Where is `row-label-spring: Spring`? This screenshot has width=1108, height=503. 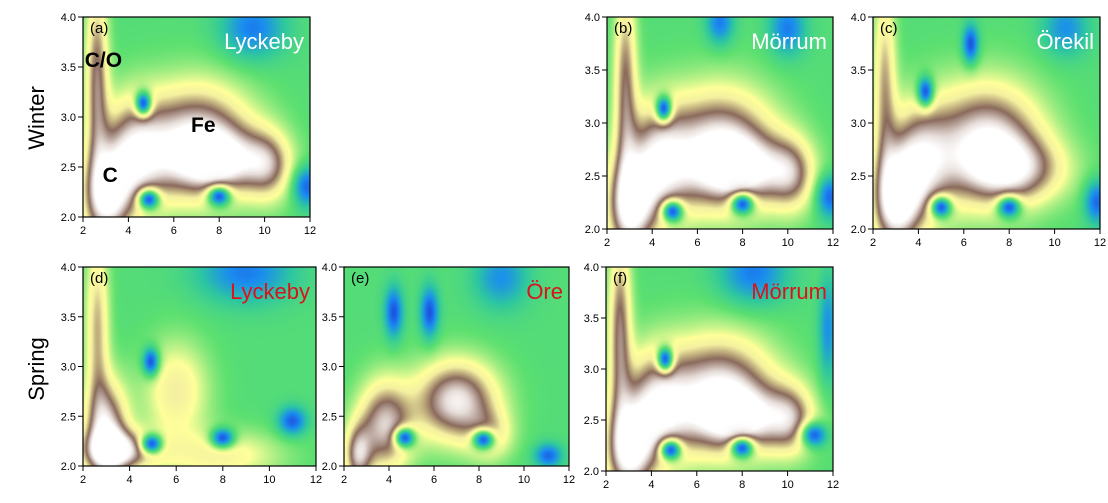
row-label-spring: Spring is located at coordinates (36, 369).